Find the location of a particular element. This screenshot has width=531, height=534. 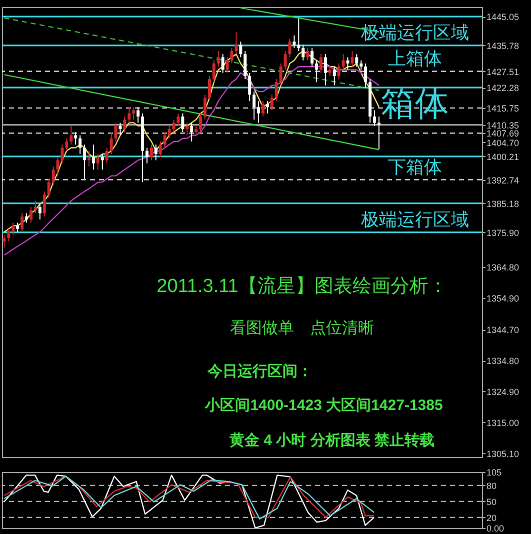

ref-line-label: 极端运行区域 is located at coordinates (414, 219).